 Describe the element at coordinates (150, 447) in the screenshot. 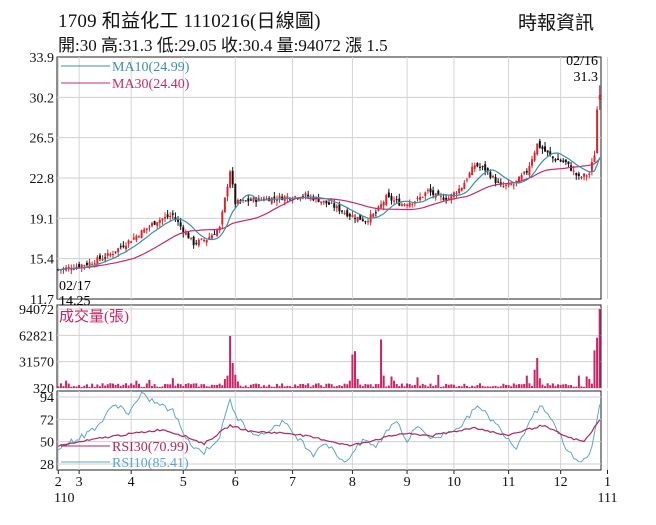

I see `rsi30-legend: RSI30(70.99)` at that location.